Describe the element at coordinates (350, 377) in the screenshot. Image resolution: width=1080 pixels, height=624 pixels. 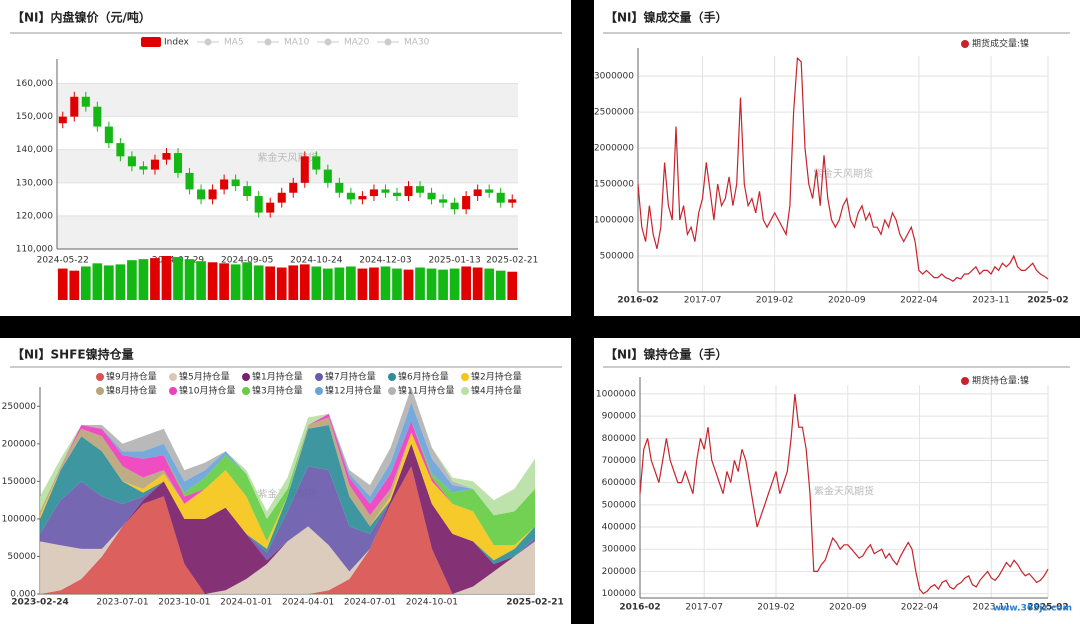
I see `legend-label: 镍7月持仓量` at that location.